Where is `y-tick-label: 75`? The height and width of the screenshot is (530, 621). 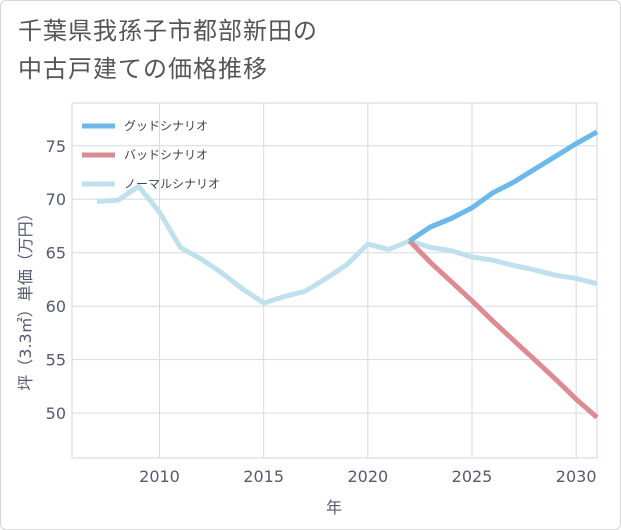
y-tick-label: 75 is located at coordinates (56, 146).